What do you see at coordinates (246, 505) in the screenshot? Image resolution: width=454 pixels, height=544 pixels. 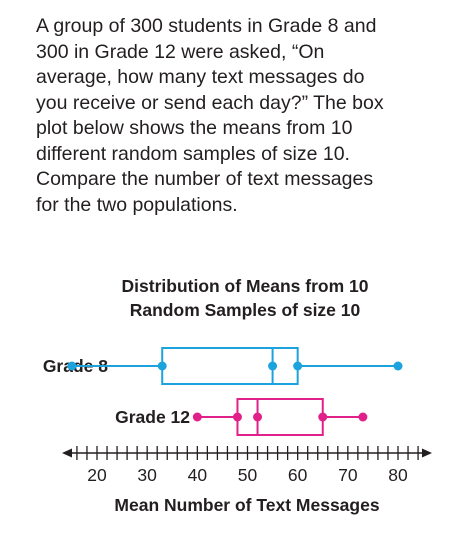 I see `x-axis-label: Mean Number of Text Messages` at bounding box center [246, 505].